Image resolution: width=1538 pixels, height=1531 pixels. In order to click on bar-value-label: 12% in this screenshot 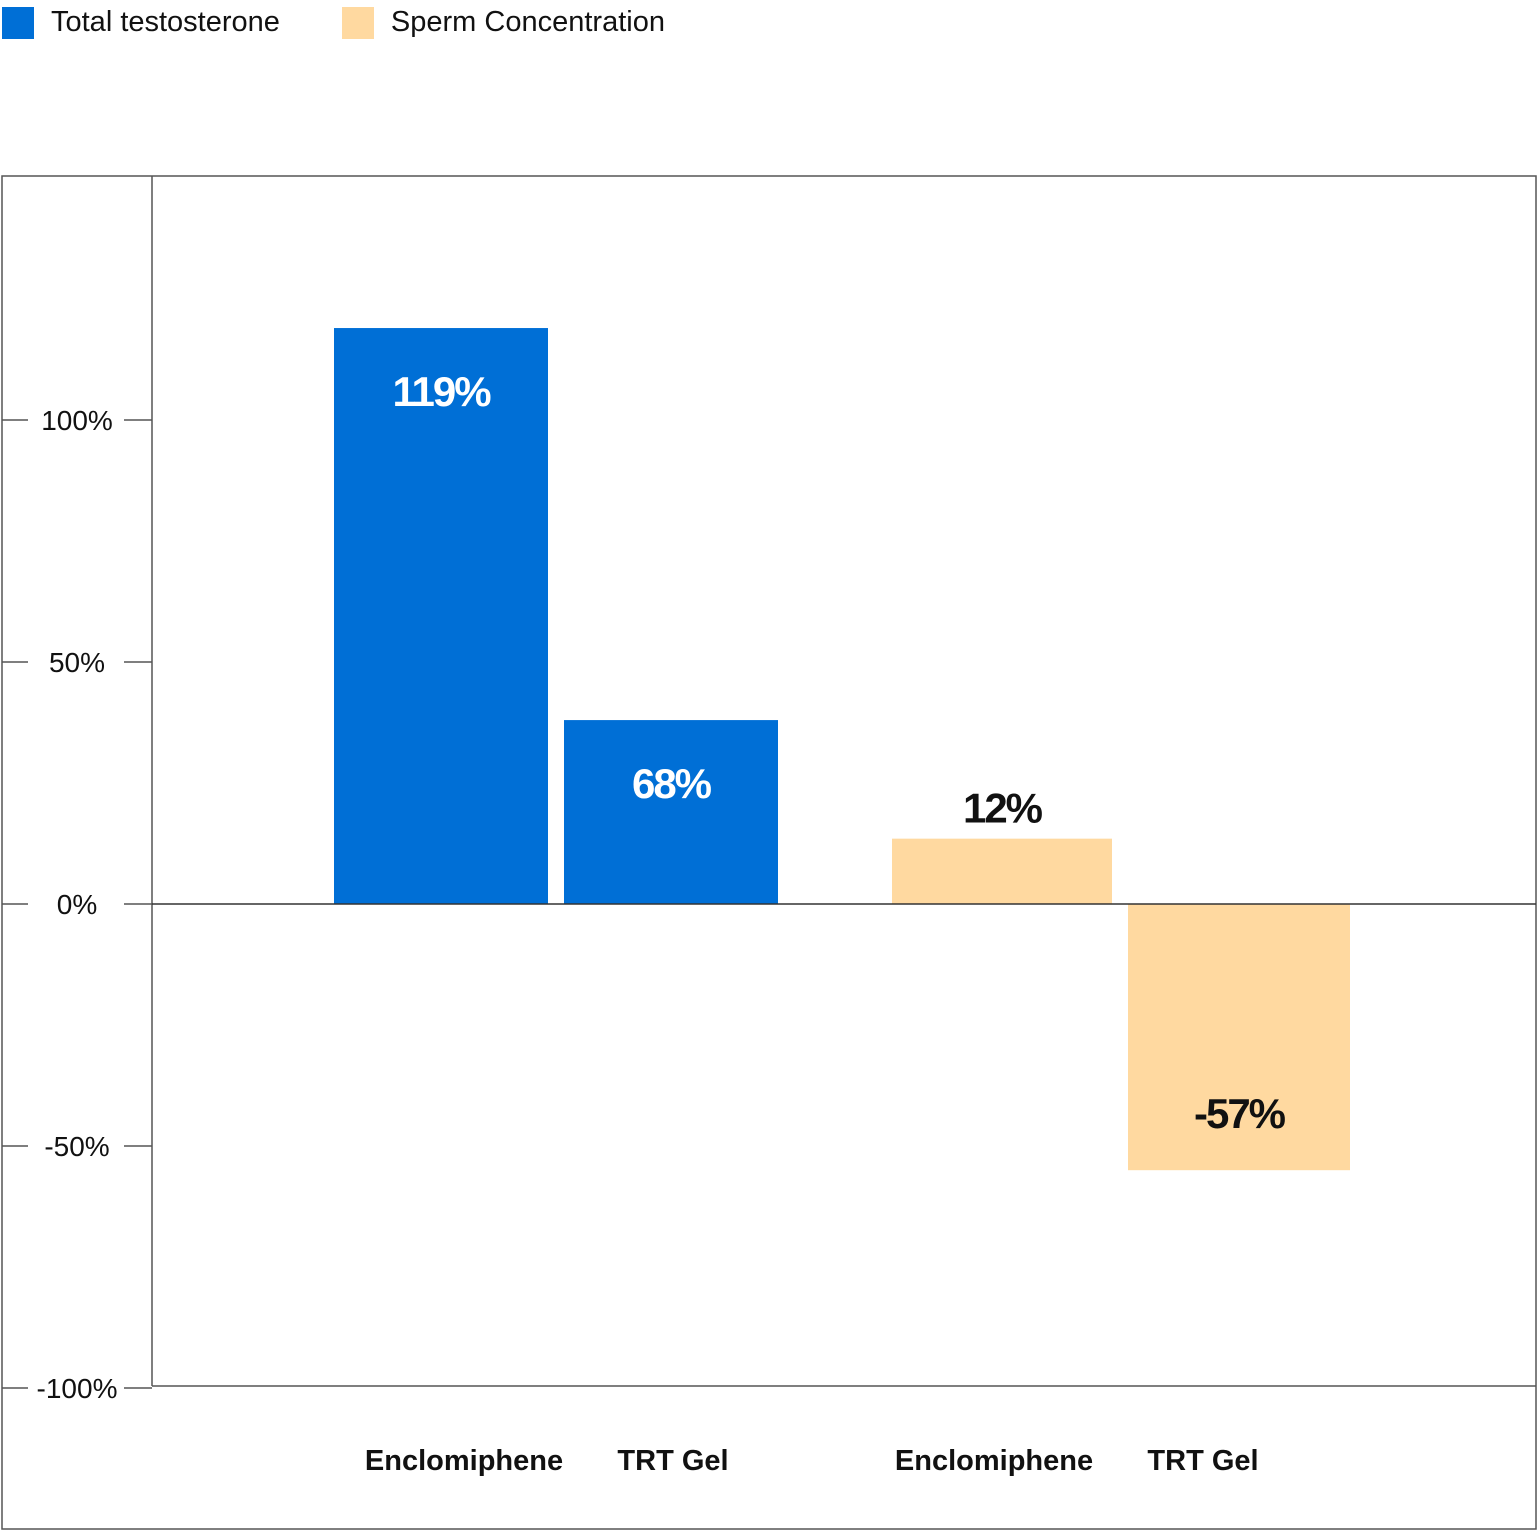, I will do `click(1003, 808)`.